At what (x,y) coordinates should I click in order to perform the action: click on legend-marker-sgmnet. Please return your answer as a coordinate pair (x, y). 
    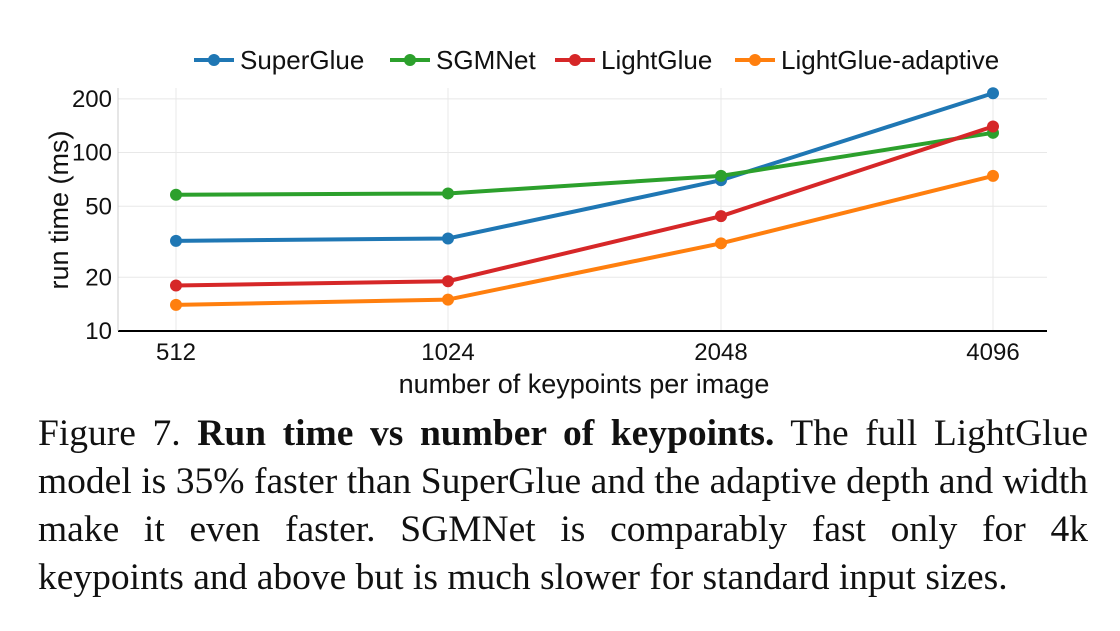
    Looking at the image, I should click on (410, 60).